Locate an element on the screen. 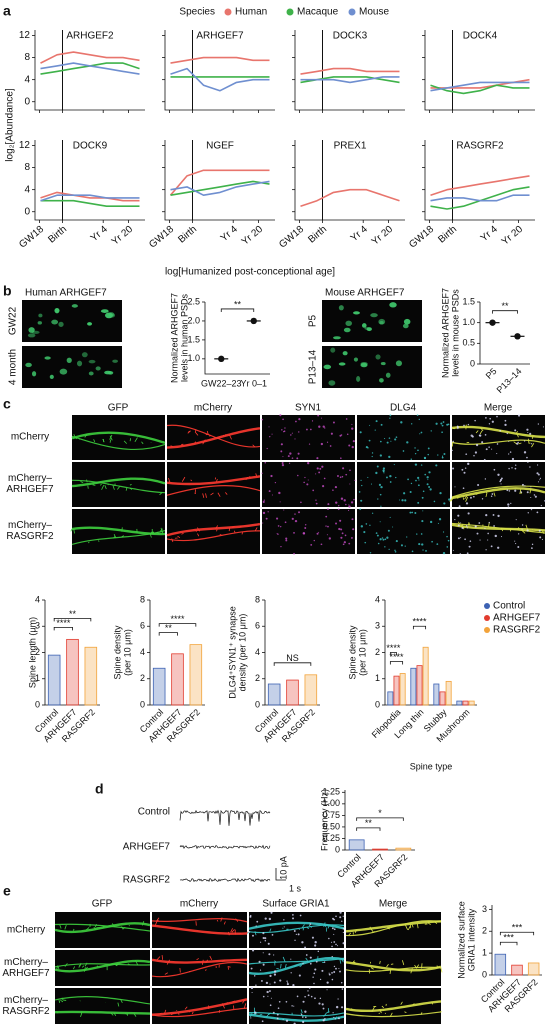 The width and height of the screenshot is (550, 1024). trend-curve is located at coordinates (90, 57).